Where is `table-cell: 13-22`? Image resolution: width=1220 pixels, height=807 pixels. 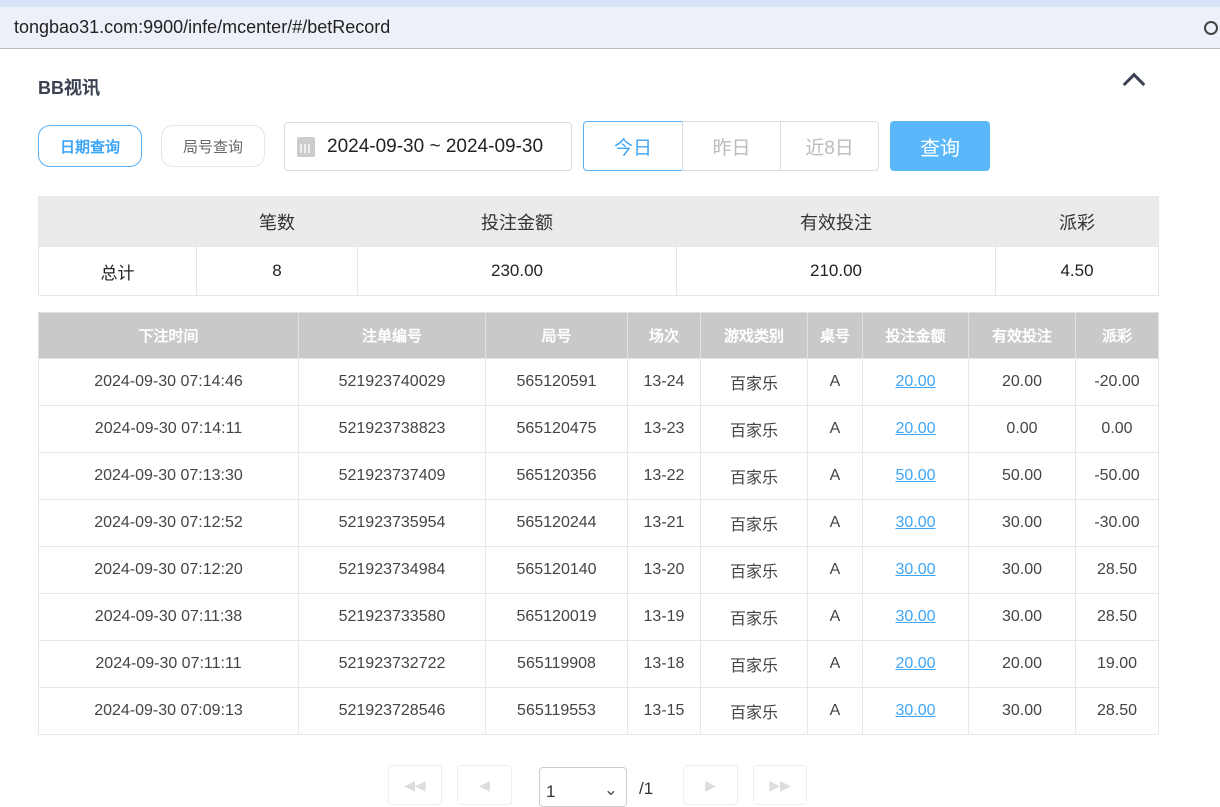
table-cell: 13-22 is located at coordinates (664, 476).